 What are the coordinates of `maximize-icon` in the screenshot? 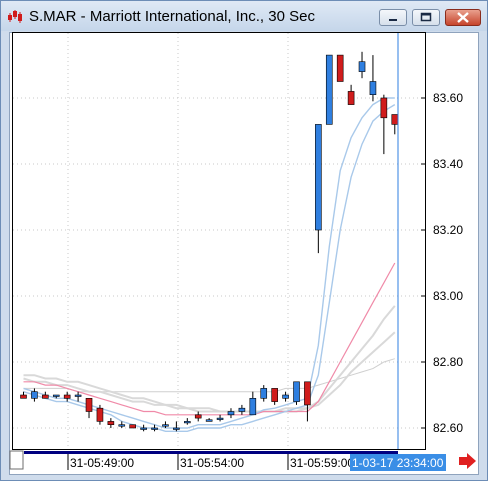 It's located at (426, 17).